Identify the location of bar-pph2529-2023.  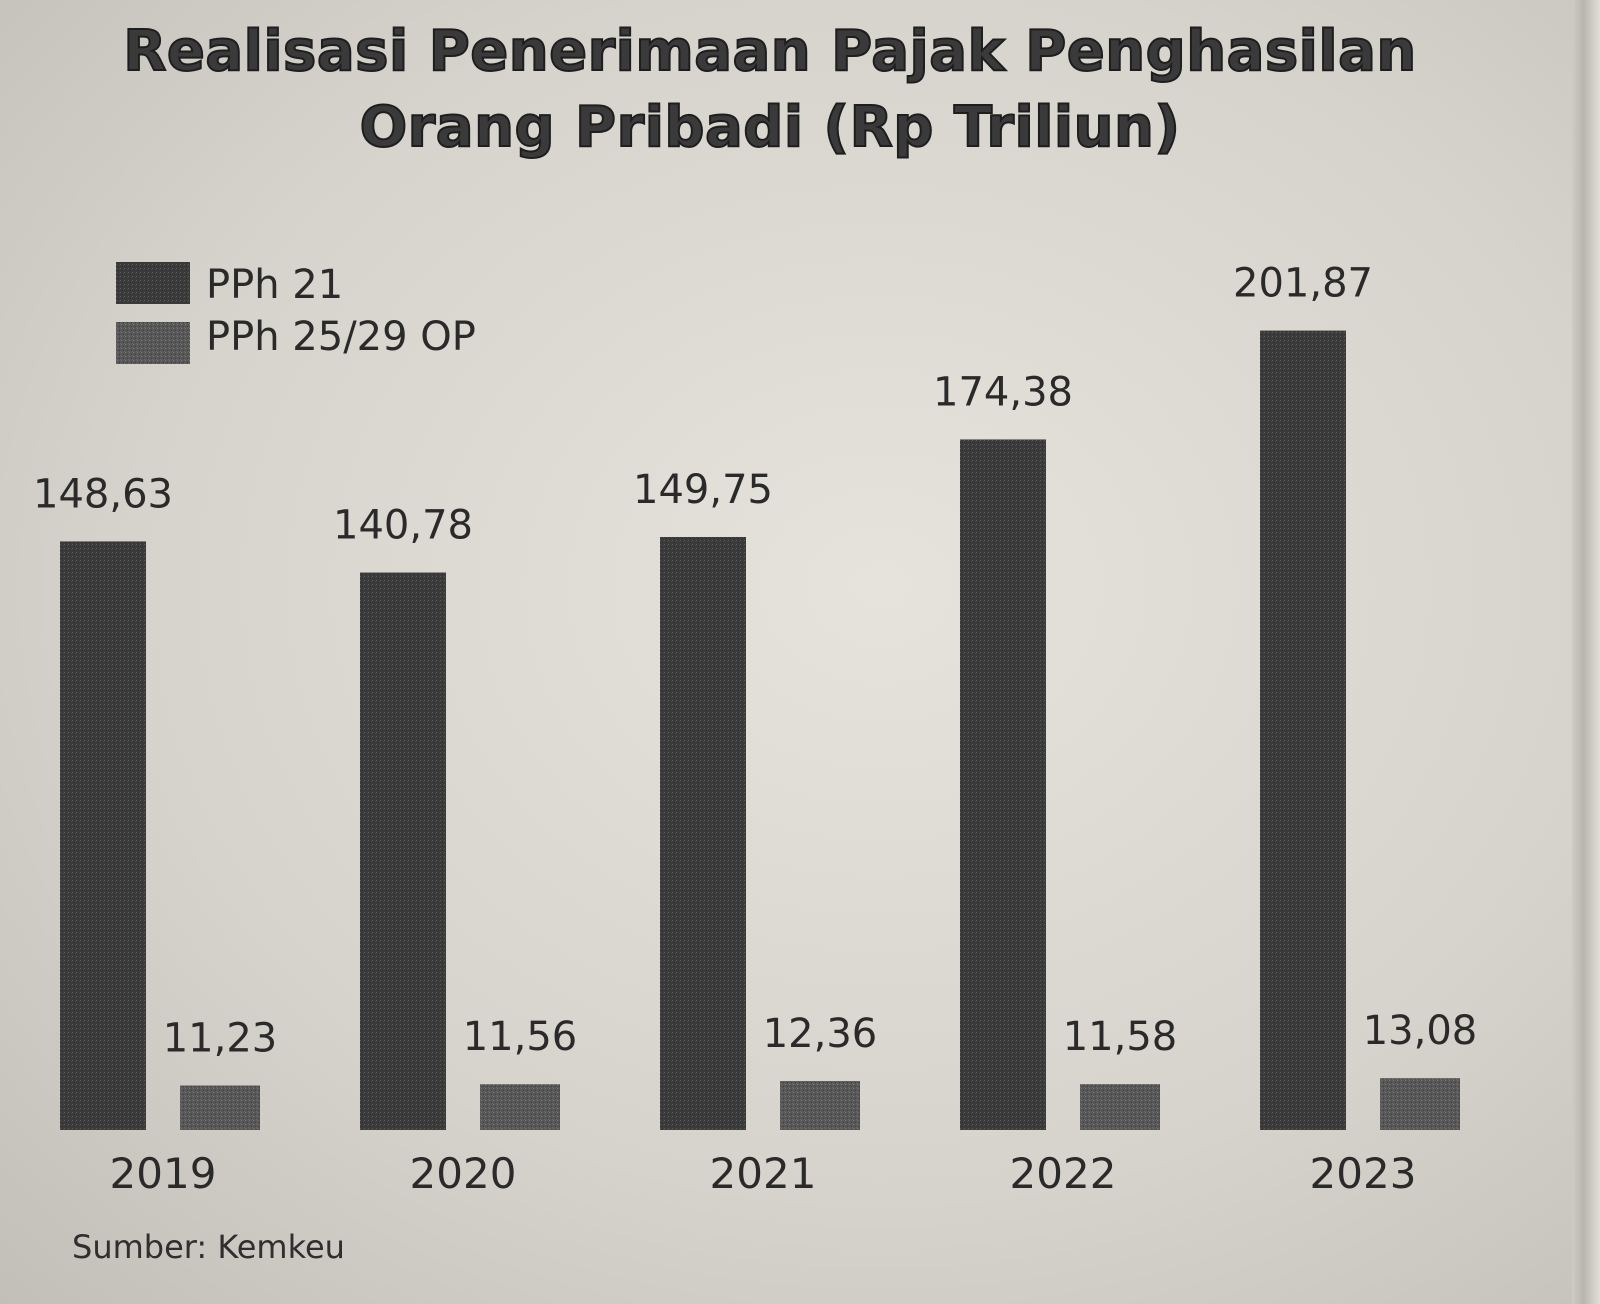
(1420, 1104).